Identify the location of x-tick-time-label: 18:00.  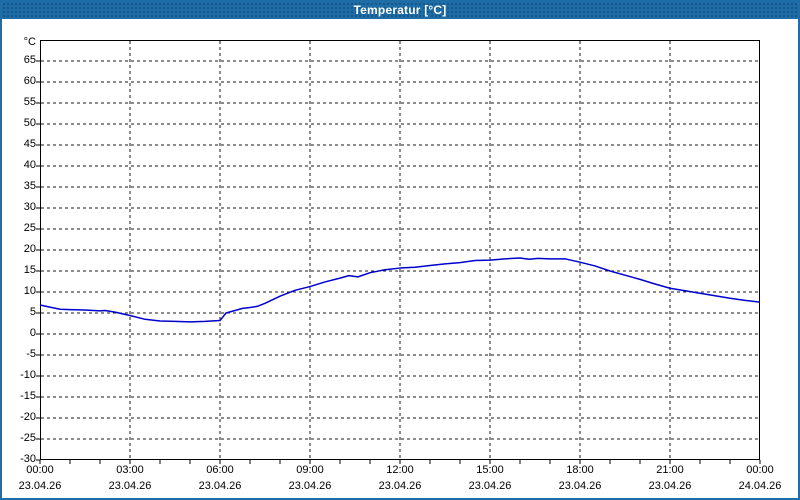
(580, 470).